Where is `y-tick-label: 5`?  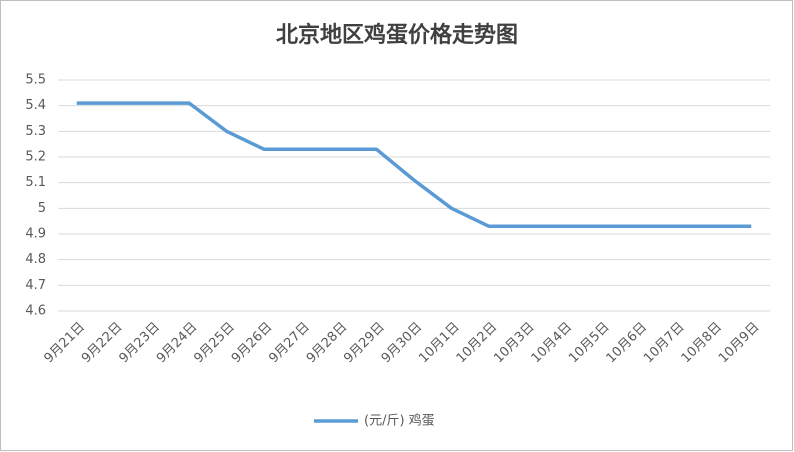 y-tick-label: 5 is located at coordinates (42, 208).